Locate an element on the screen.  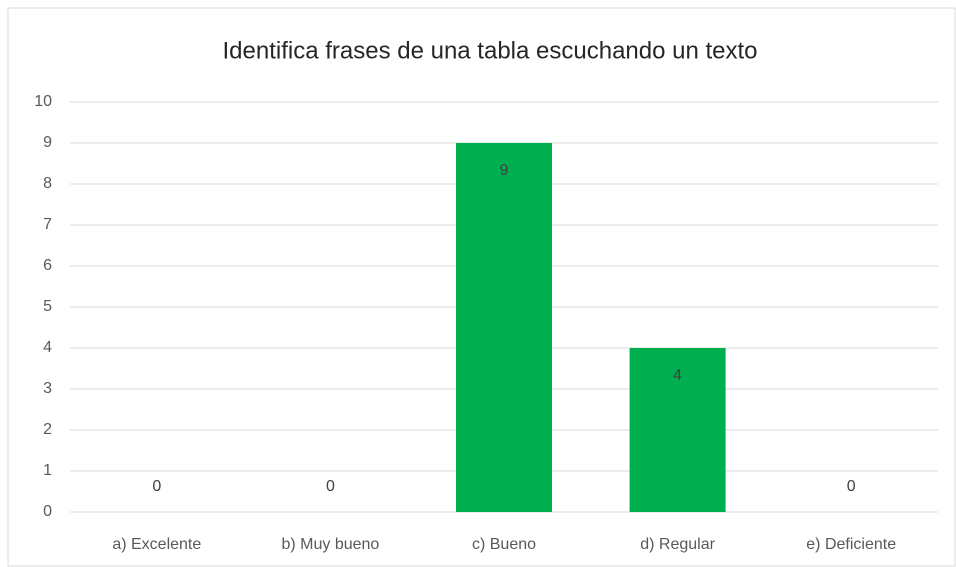
y-tick-label: 8 is located at coordinates (47, 183).